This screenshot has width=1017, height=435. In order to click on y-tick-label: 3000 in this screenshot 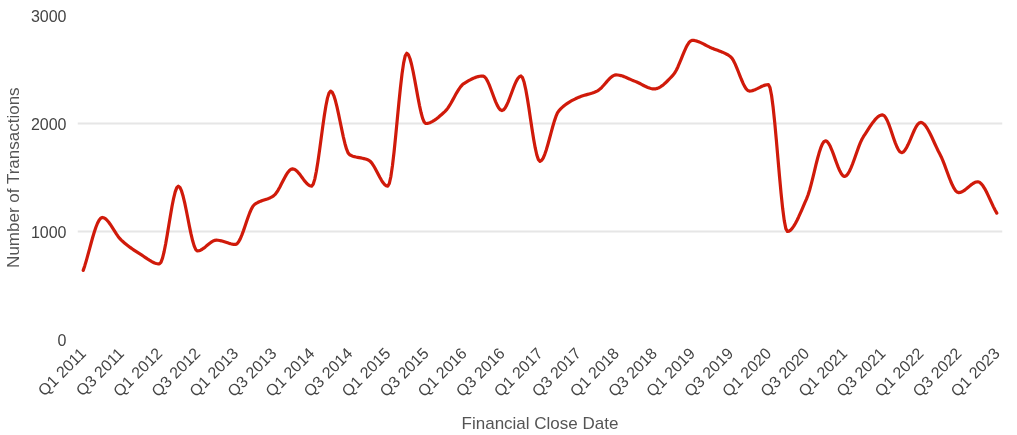, I will do `click(48, 16)`.